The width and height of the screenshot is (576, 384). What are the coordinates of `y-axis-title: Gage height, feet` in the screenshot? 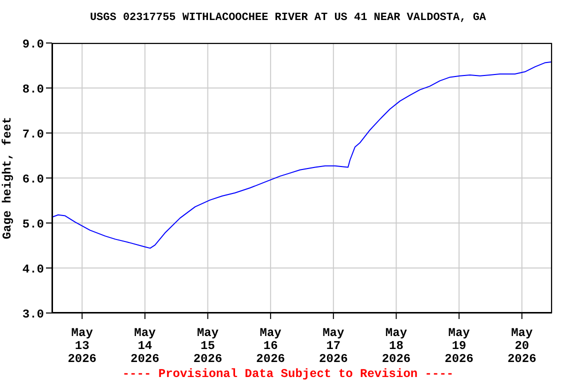 It's located at (7, 178).